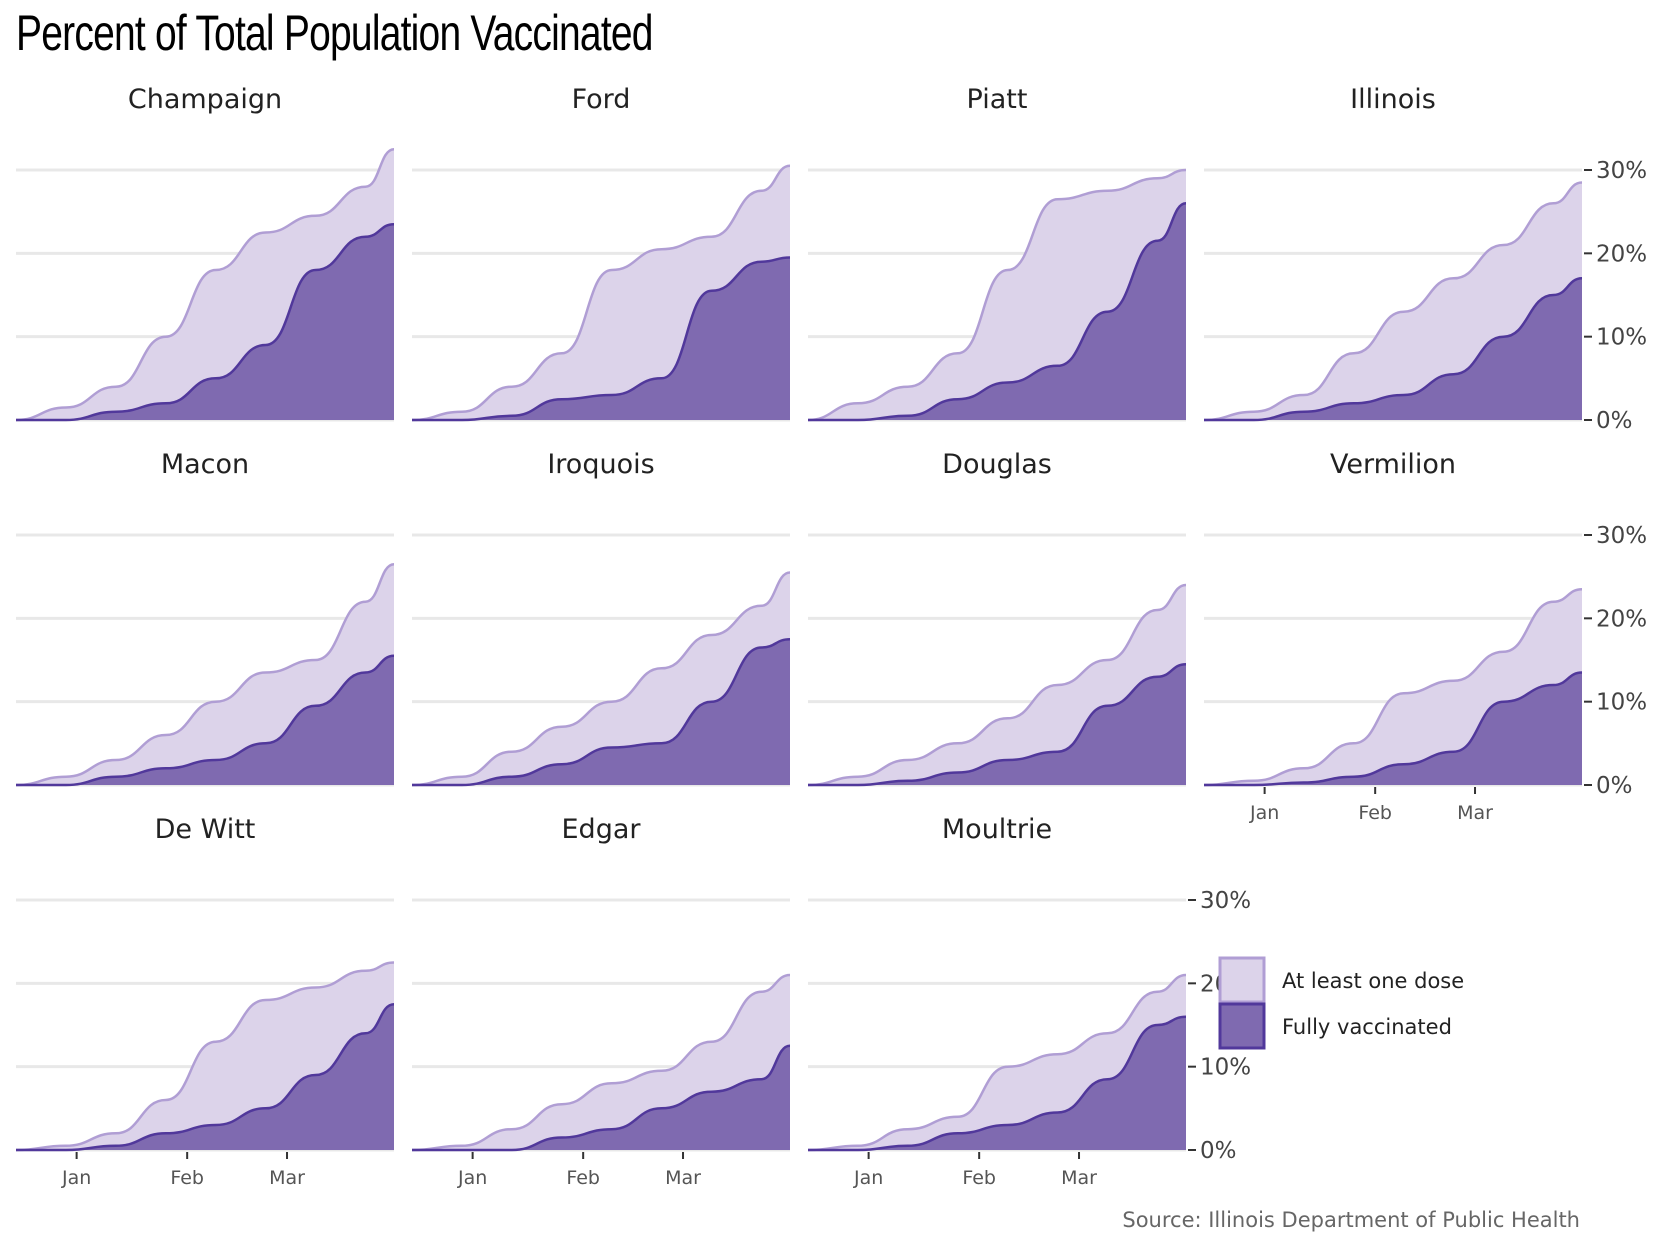 This screenshot has height=1247, width=1662. What do you see at coordinates (997, 829) in the screenshot?
I see `facet-title: Moultrie` at bounding box center [997, 829].